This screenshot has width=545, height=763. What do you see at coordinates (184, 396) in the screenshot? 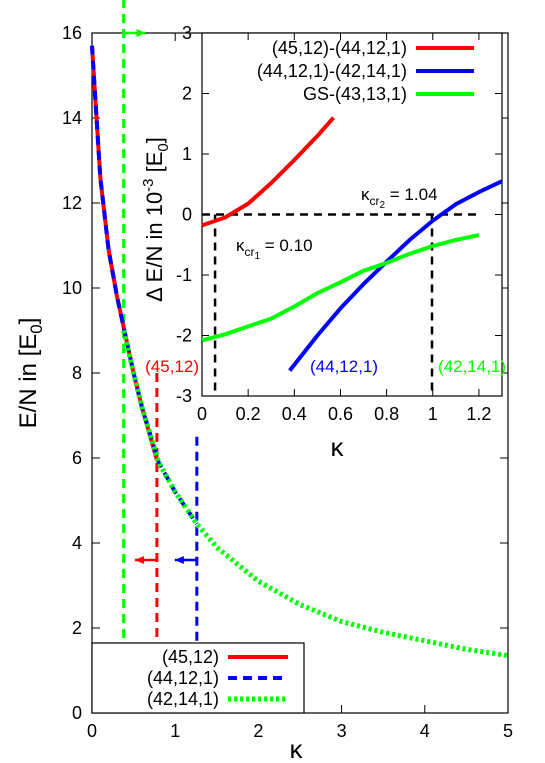
I see `inset-y-tick-label: -3` at bounding box center [184, 396].